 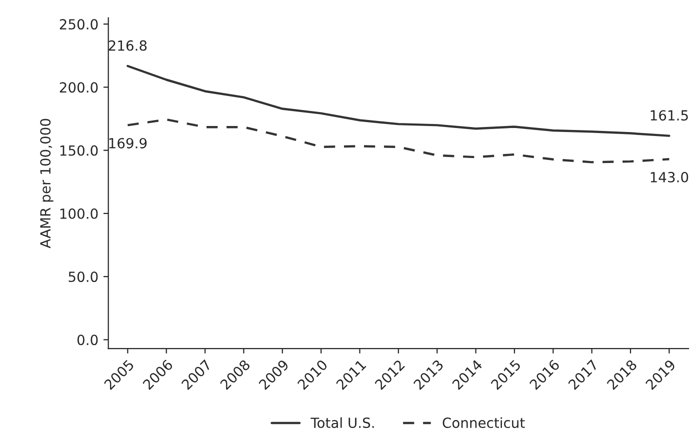 I want to click on y-axis-title: AAMR per 100,000, so click(x=47, y=183).